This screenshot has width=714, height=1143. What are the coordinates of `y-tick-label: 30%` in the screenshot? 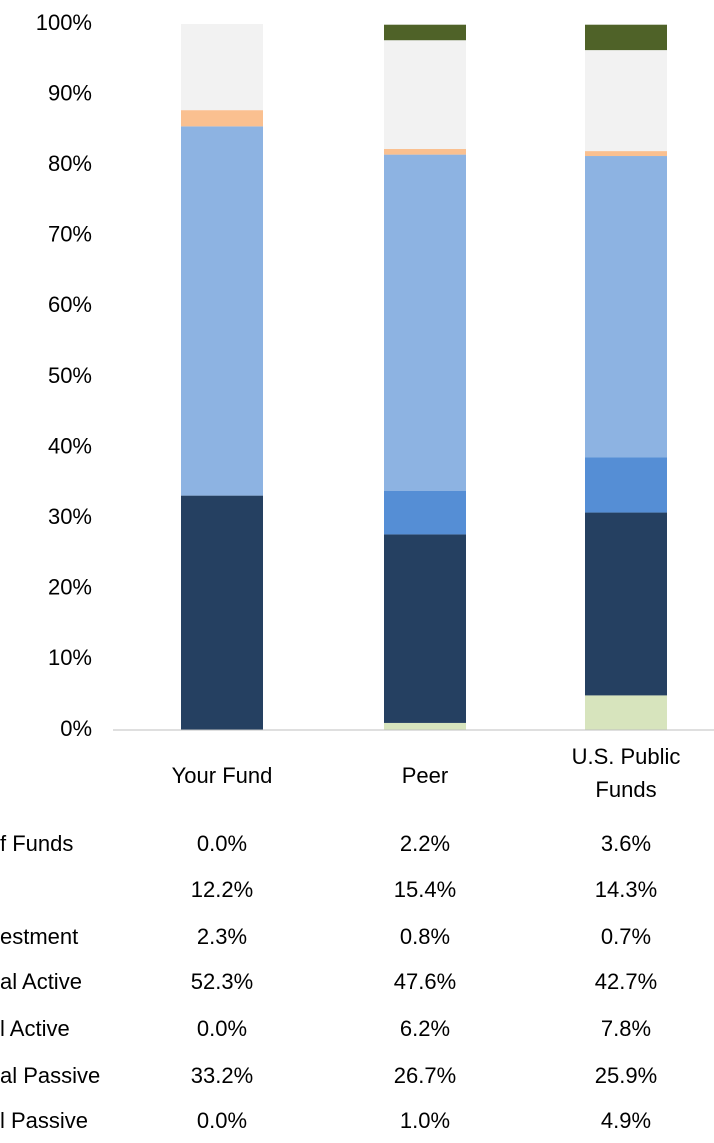 It's located at (70, 516).